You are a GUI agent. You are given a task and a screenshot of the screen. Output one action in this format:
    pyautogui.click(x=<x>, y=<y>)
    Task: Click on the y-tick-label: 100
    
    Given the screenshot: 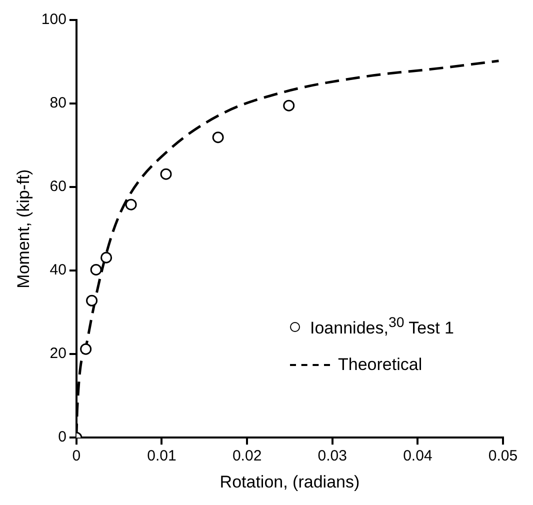 What is the action you would take?
    pyautogui.click(x=53, y=19)
    